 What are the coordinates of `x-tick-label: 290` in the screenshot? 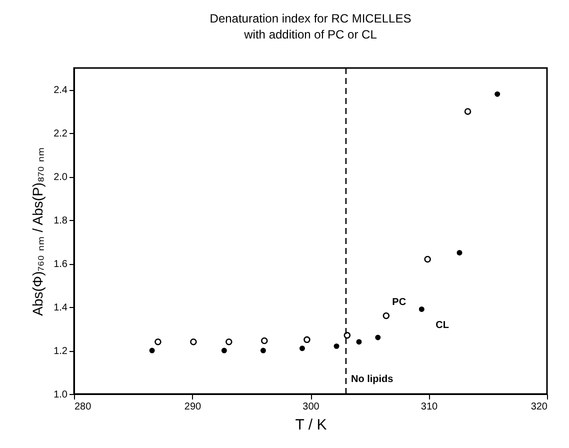 It's located at (193, 407).